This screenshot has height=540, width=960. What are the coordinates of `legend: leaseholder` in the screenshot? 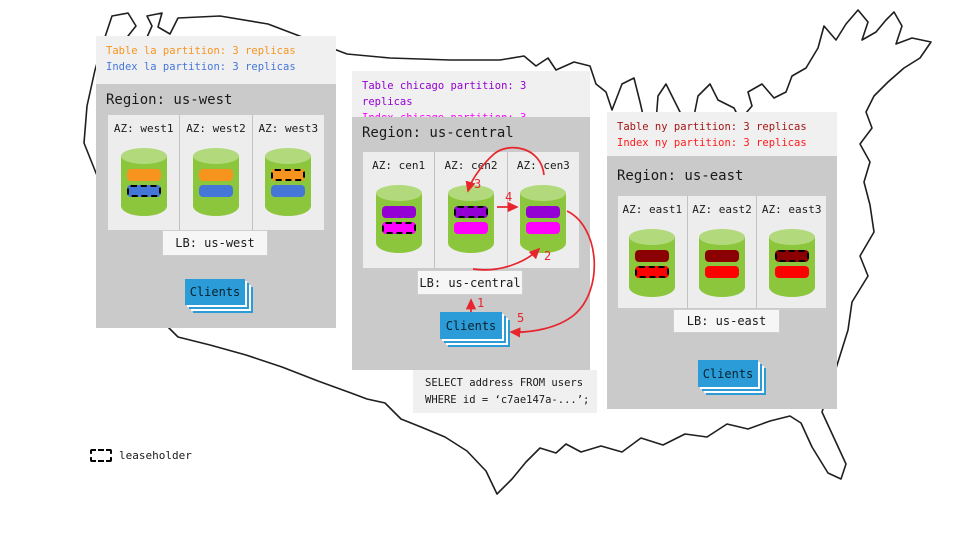 It's located at (141, 455).